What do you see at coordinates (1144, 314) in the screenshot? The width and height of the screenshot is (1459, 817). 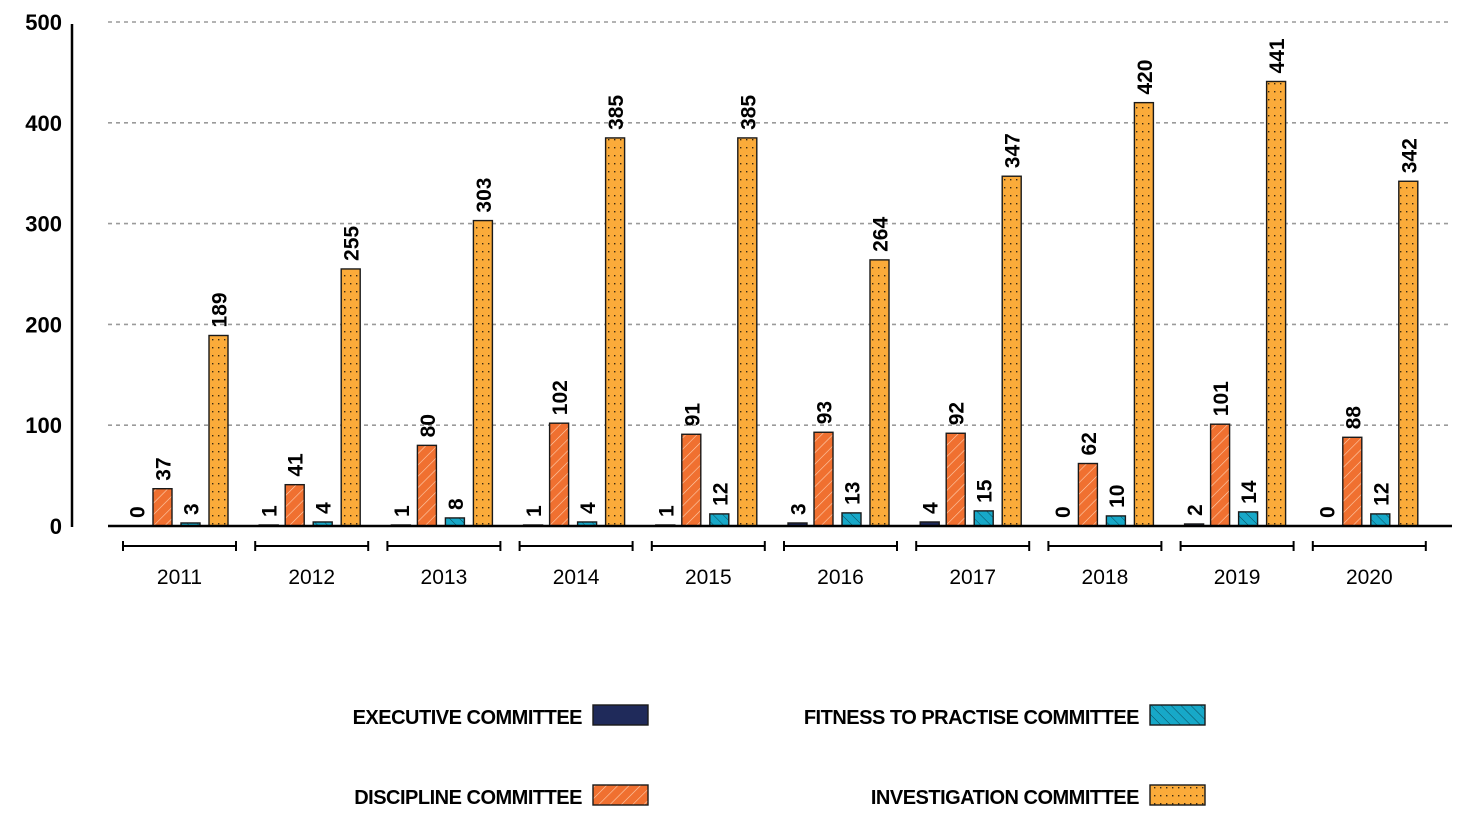 I see `bar-investigation-2018` at bounding box center [1144, 314].